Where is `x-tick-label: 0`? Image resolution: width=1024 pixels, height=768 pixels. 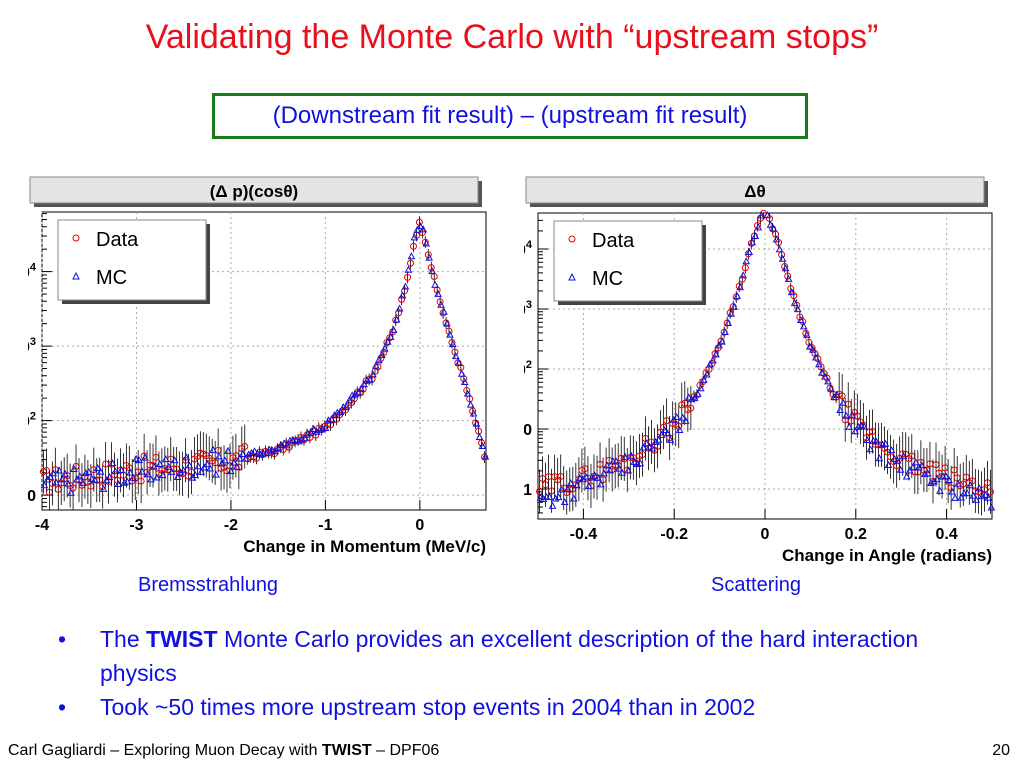
x-tick-label: 0 is located at coordinates (765, 534).